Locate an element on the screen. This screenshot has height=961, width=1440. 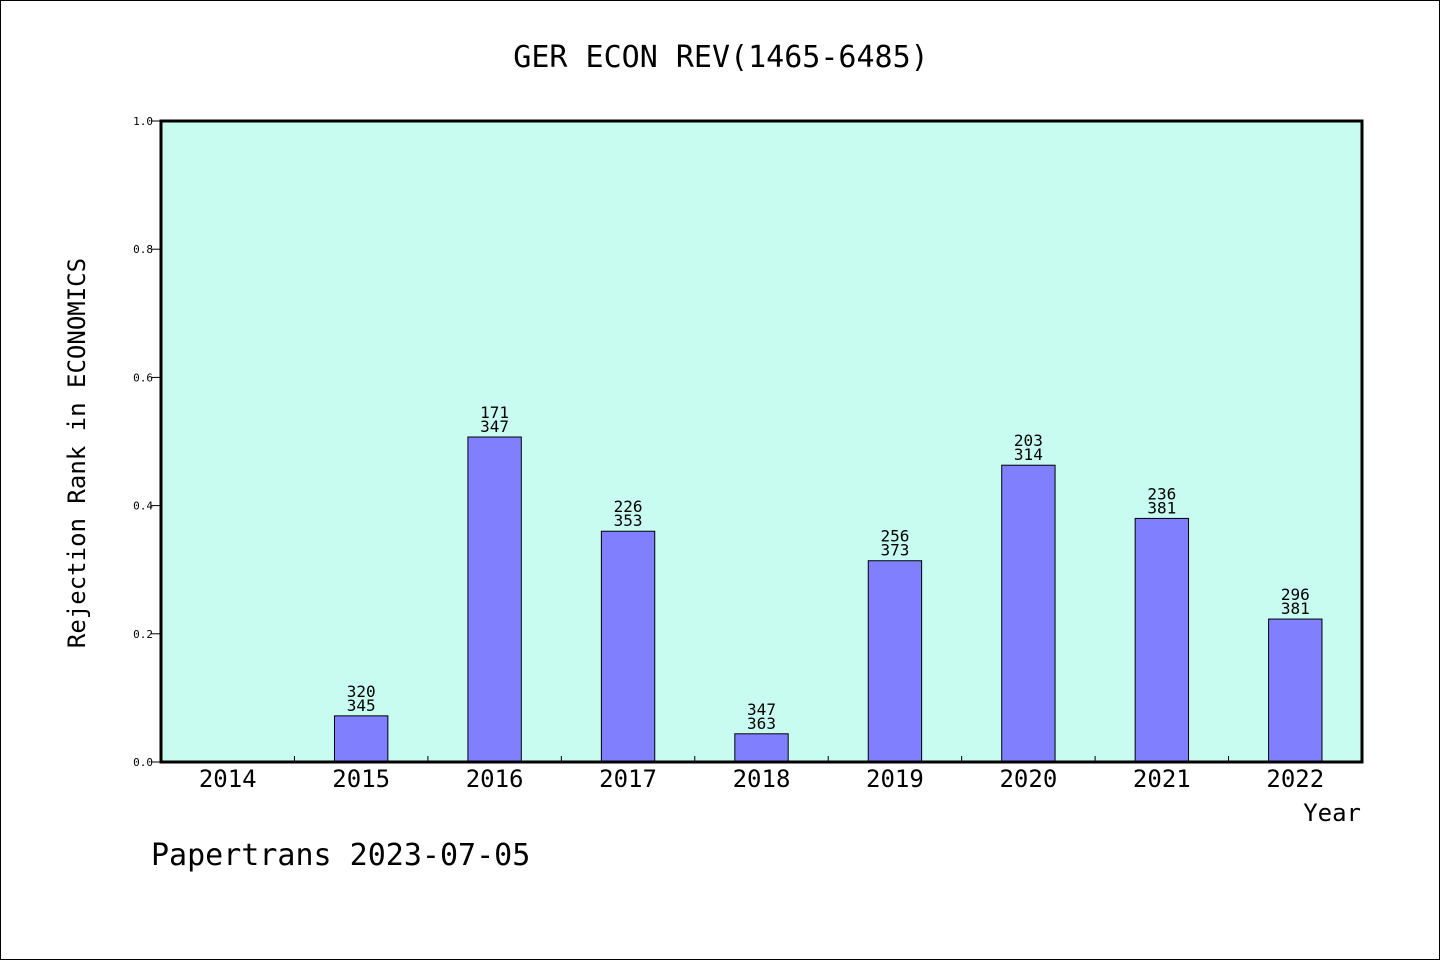
data-label-bottom-2021: 381 is located at coordinates (1161, 507).